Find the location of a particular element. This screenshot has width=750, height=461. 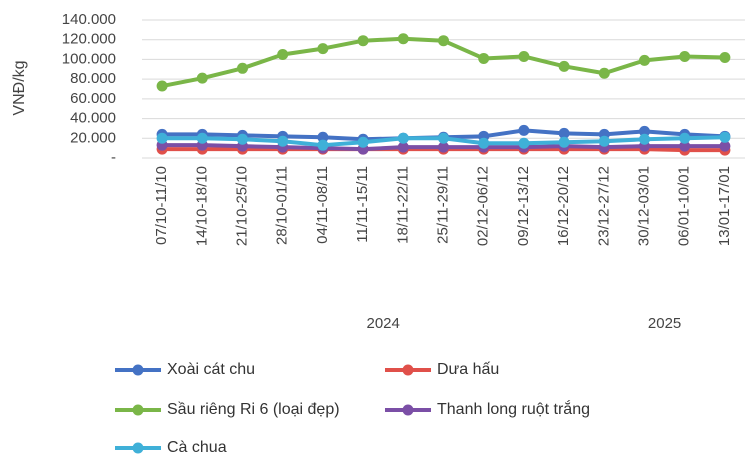

y-tick-label: 120.000 is located at coordinates (89, 39).